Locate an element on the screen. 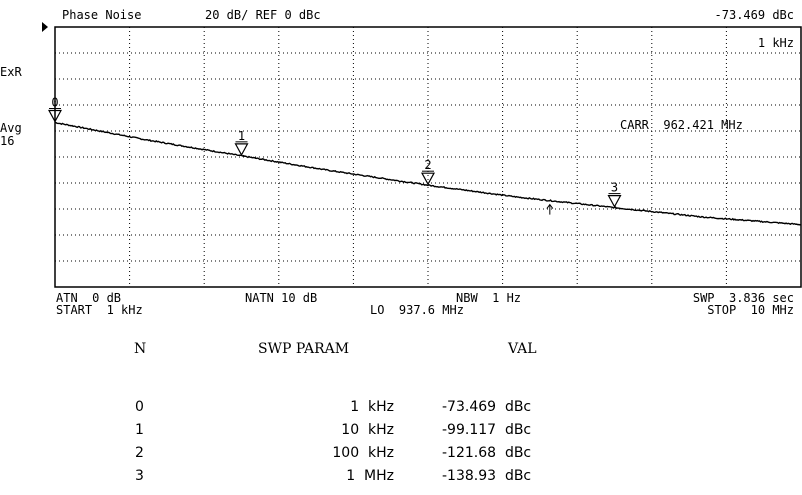 The image size is (802, 495). nbw-label: NBW 1 Hz is located at coordinates (489, 298).